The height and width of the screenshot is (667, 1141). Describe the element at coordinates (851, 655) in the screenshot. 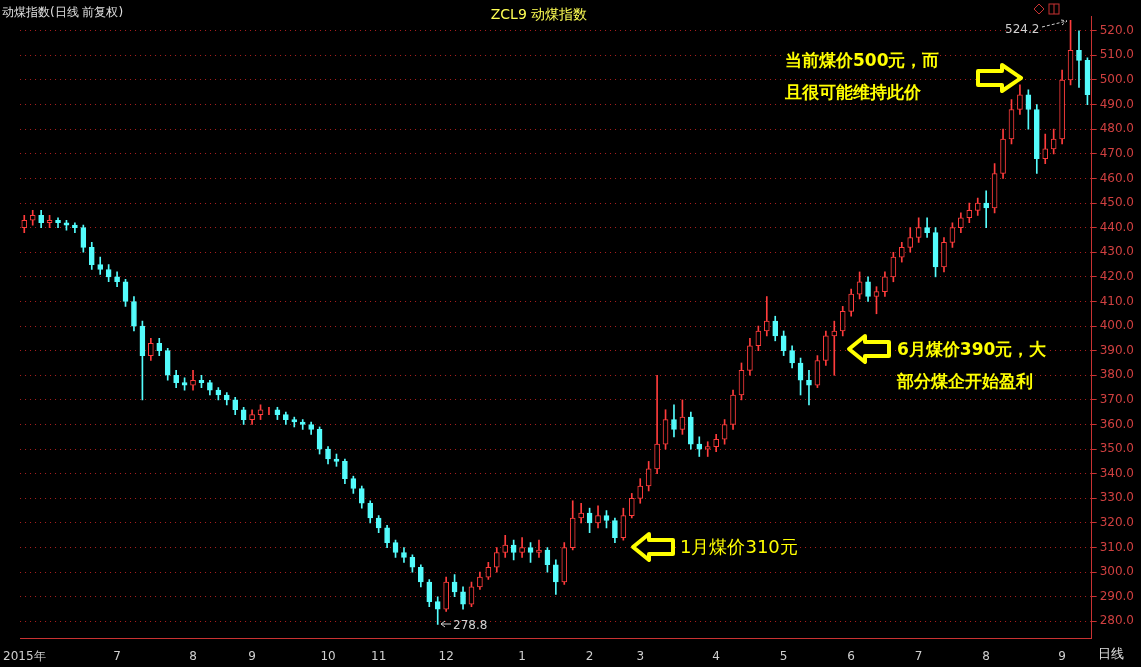

I see `x-tick-label: 6` at that location.